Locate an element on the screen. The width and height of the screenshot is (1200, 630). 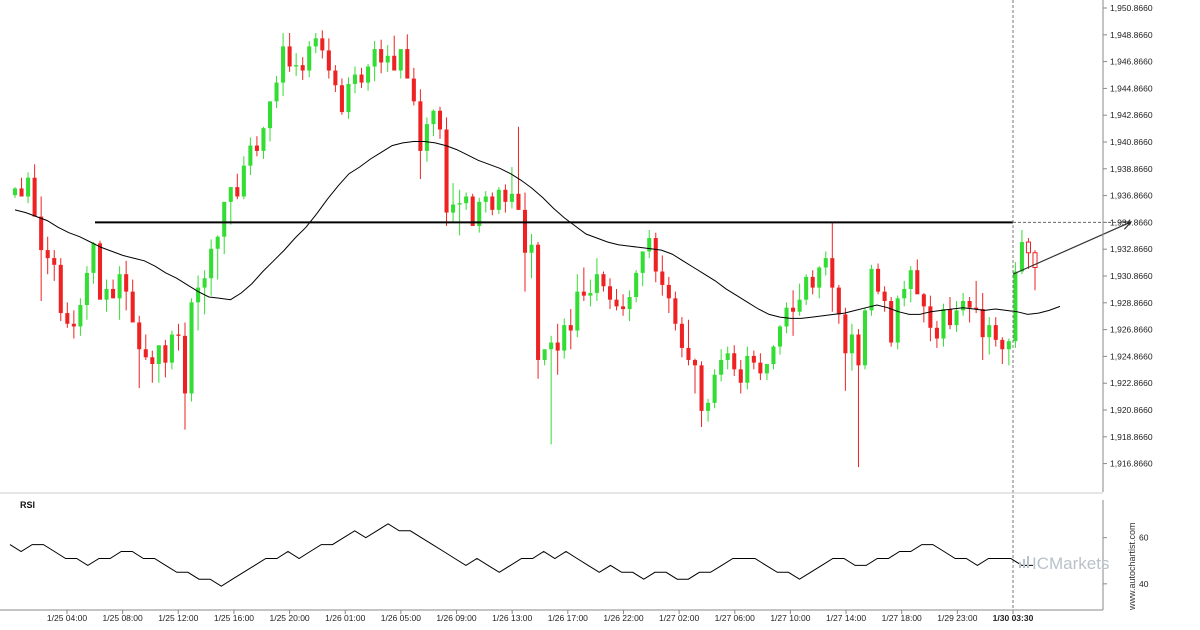
time-tick-label: 1/25 08:00 is located at coordinates (123, 618).